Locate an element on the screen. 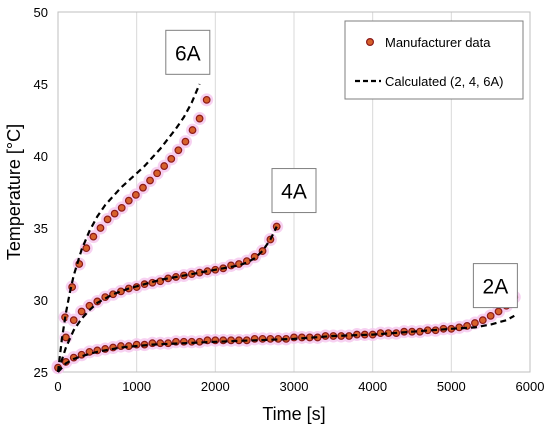 This screenshot has width=550, height=430. x-tick-labels: 0 1000 2000 3000 4000 5000 6000 is located at coordinates (299, 386).